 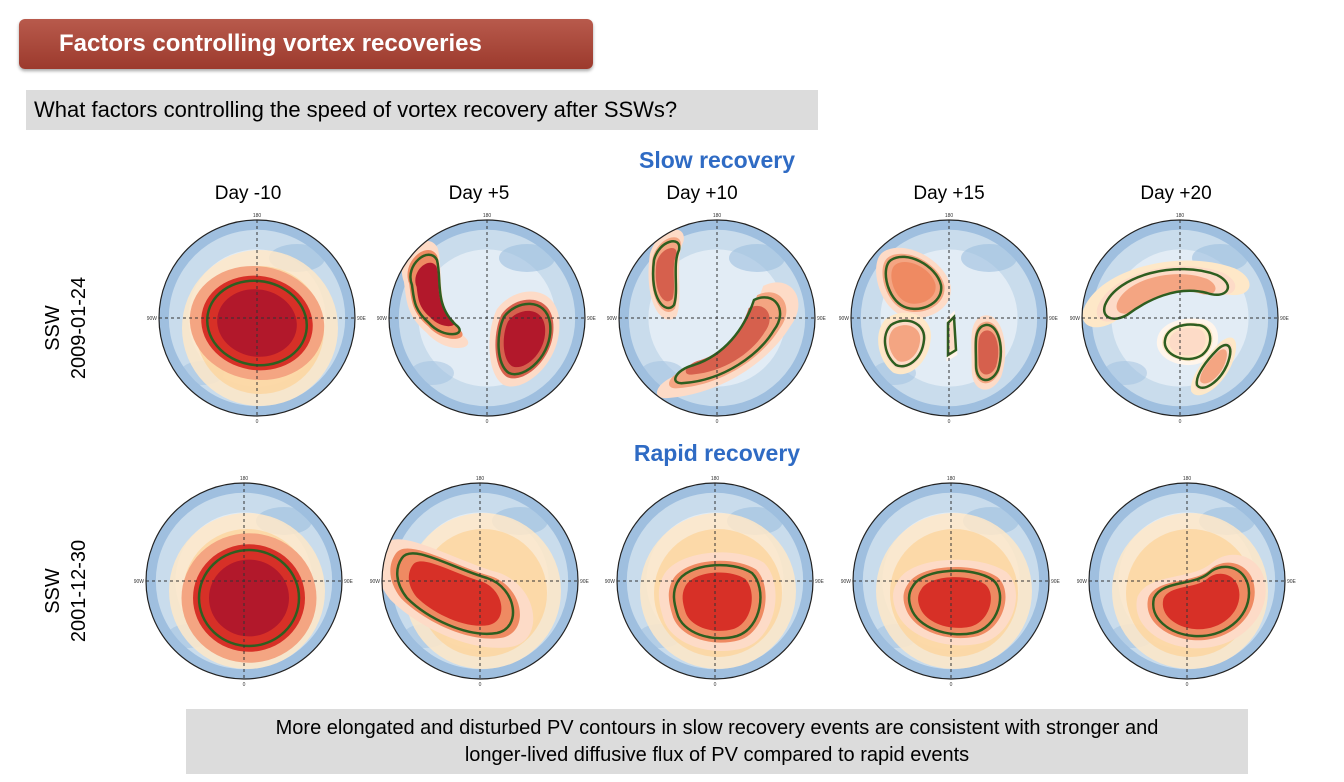 I want to click on day-label-plus20: Day +20, so click(x=1176, y=193).